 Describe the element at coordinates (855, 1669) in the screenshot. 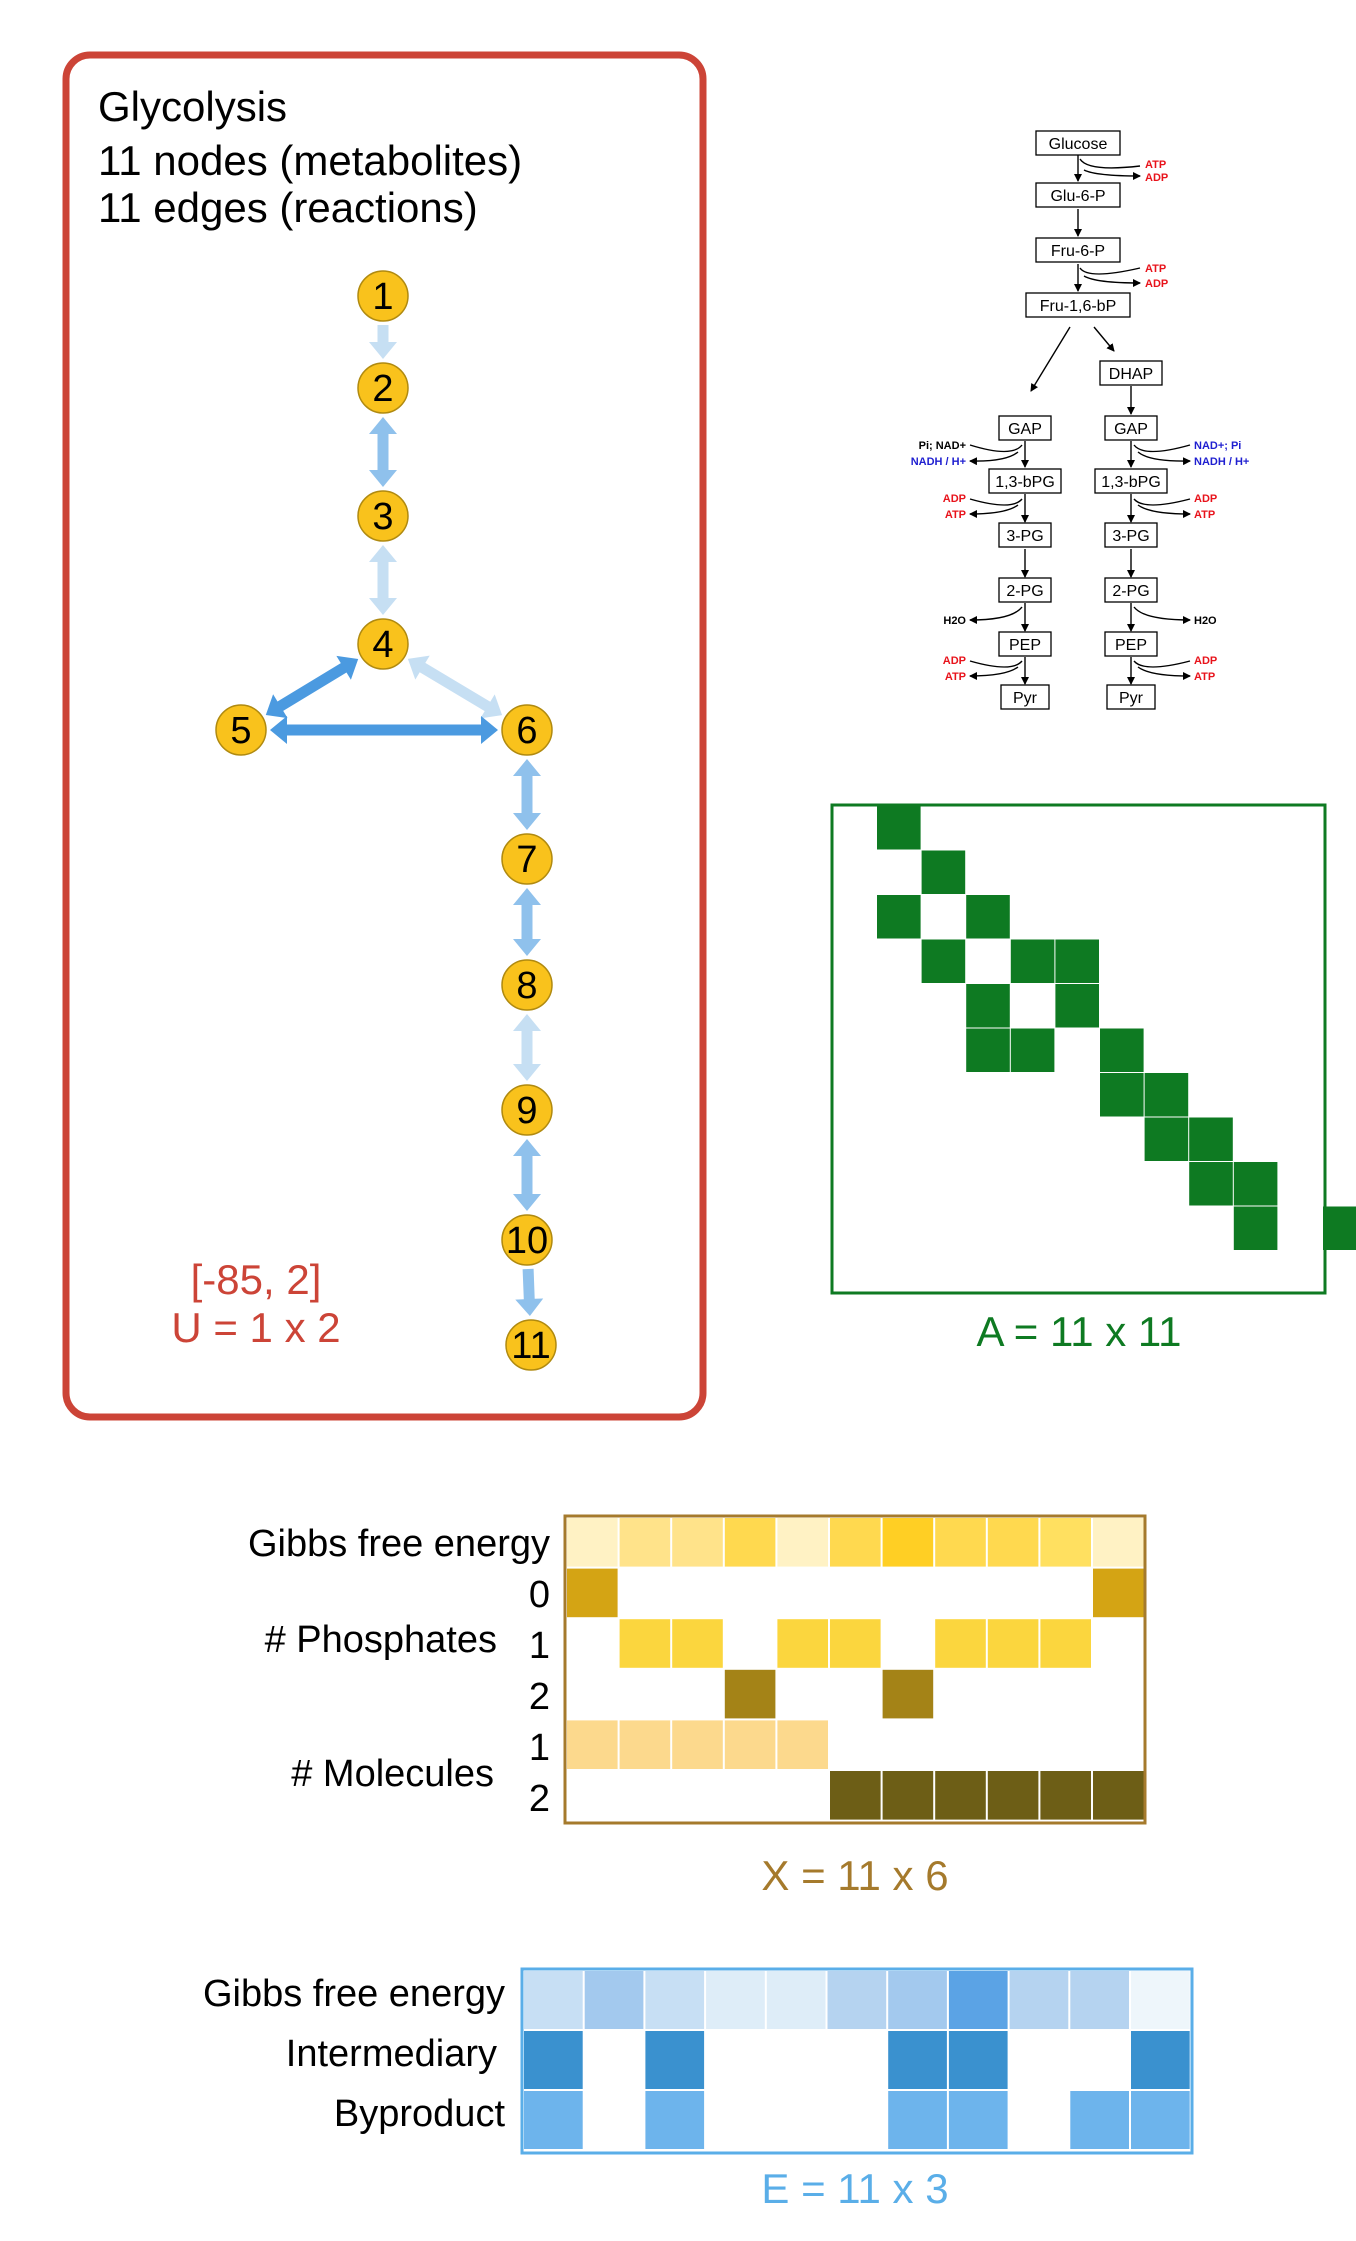

I see `node-feature-cells` at that location.